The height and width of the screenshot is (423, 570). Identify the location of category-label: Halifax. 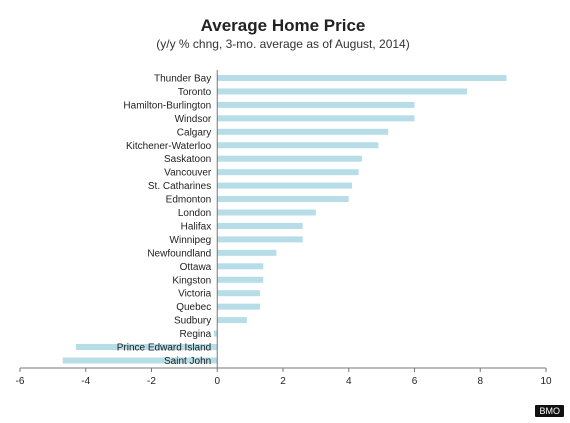
(196, 226).